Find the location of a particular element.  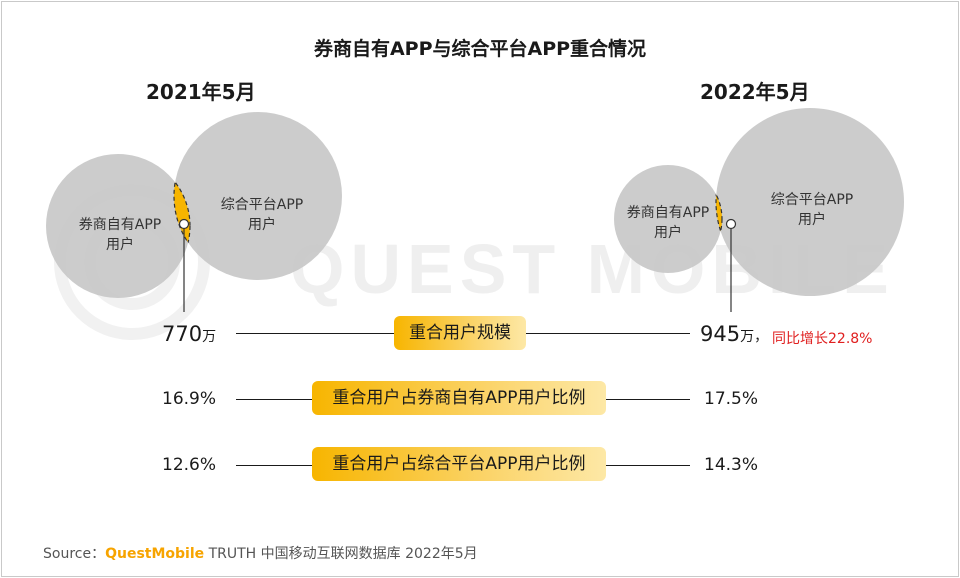

metric-pill-share-platform: 重合用户占综合平台APP用户比例 is located at coordinates (459, 464).